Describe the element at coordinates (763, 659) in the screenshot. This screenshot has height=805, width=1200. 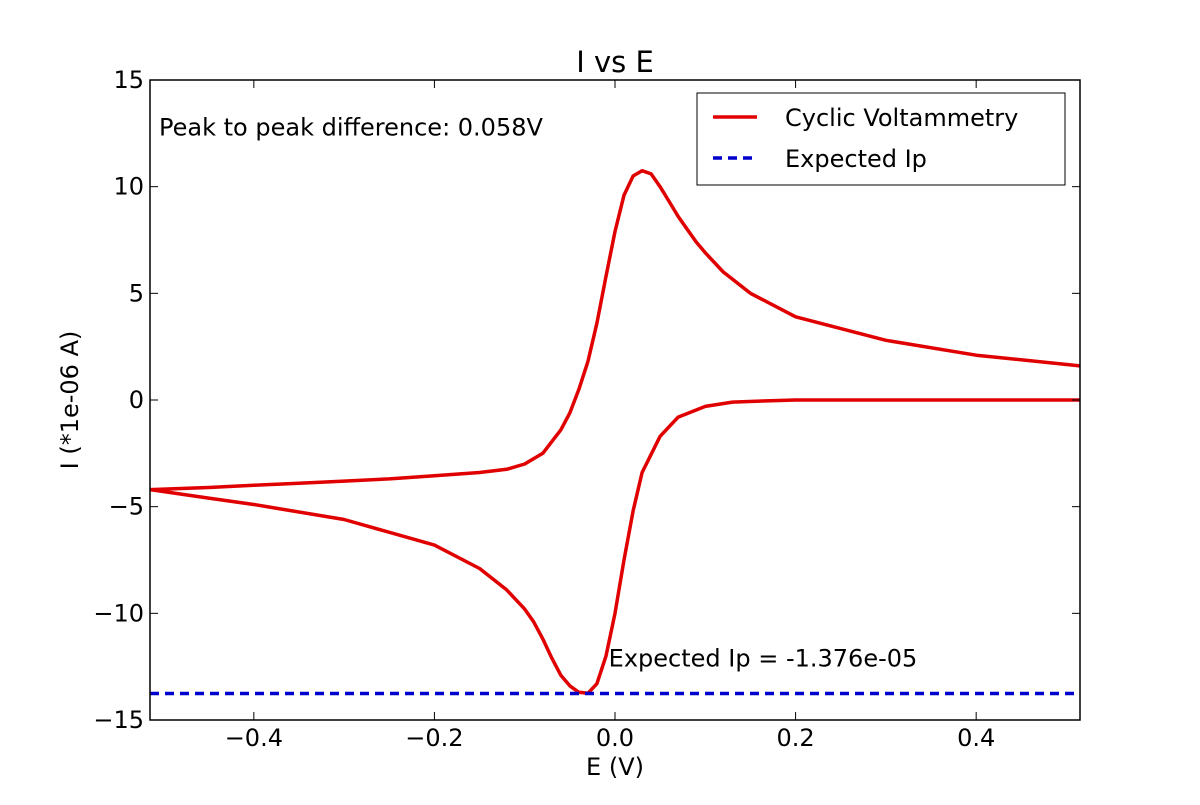
I see `expected-ip-annotation: Expected Ip = -1.376e-05` at that location.